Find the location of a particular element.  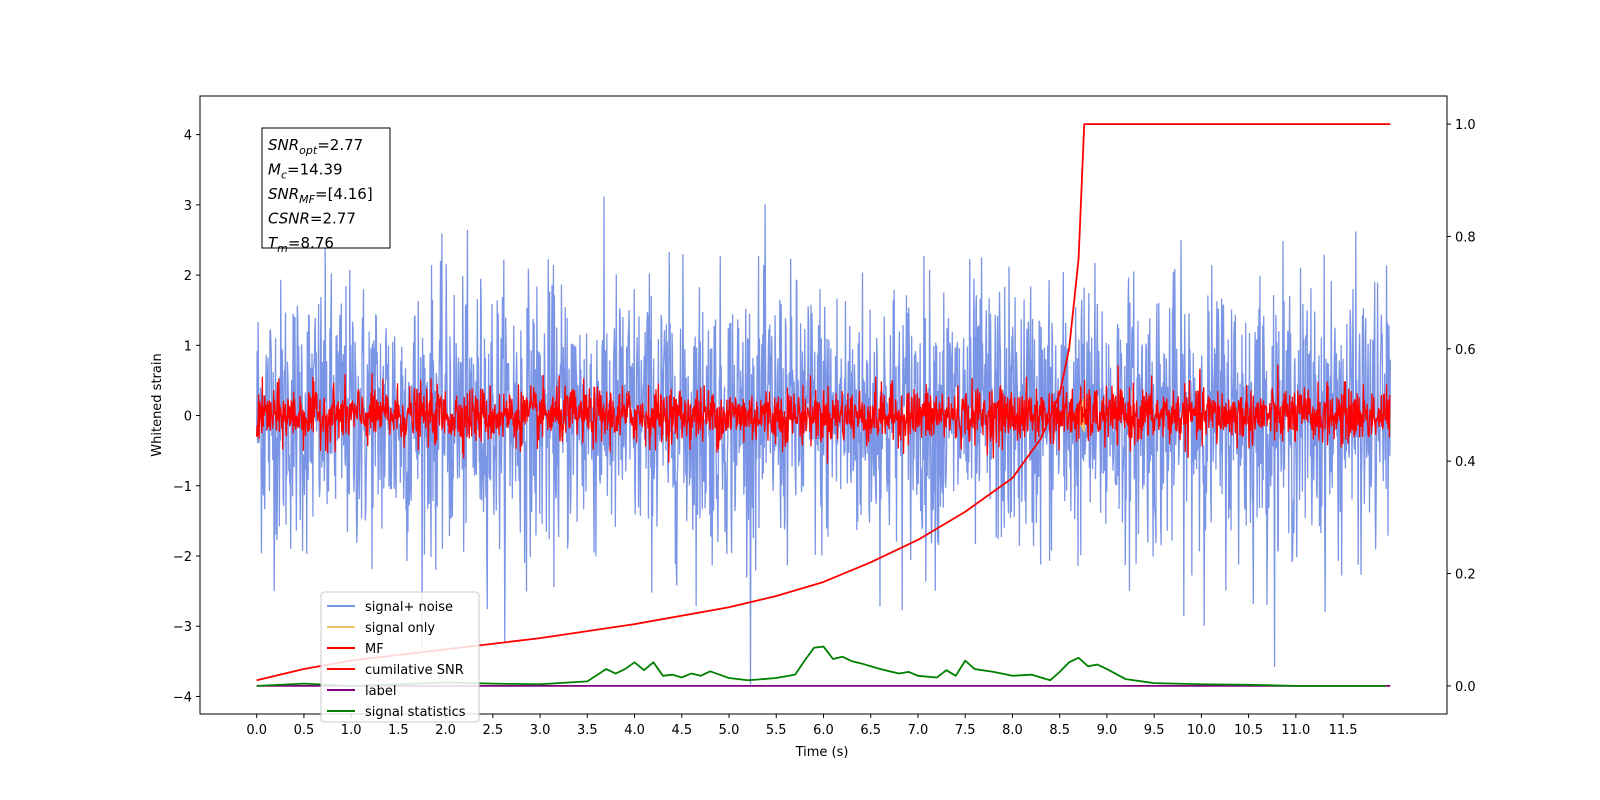

y-tick-label: 1 is located at coordinates (188, 346).